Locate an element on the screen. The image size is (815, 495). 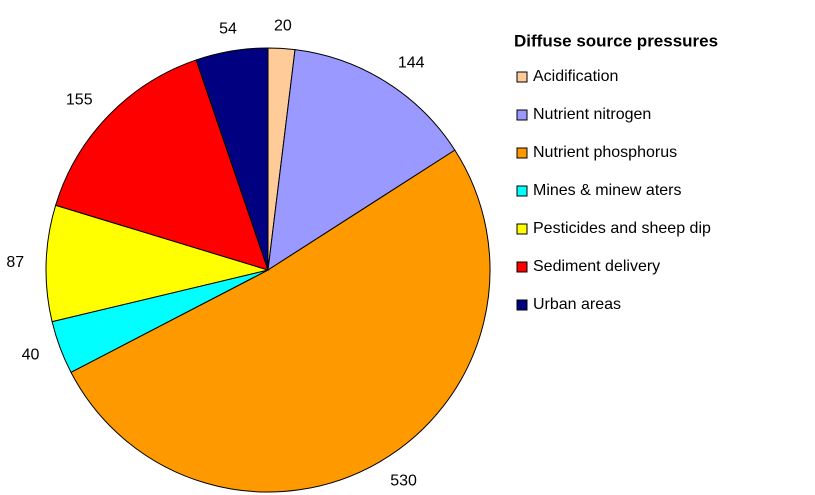
legend-label: Mines & minew aters is located at coordinates (607, 190).